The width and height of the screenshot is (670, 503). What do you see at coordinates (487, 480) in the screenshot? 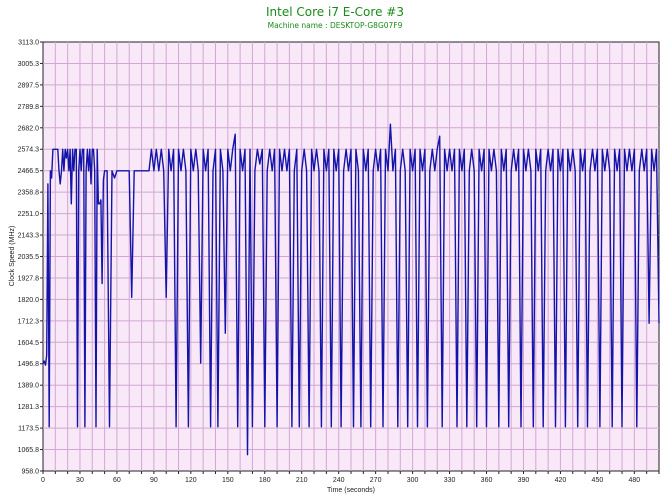
I see `x-tick-label: 360` at bounding box center [487, 480].